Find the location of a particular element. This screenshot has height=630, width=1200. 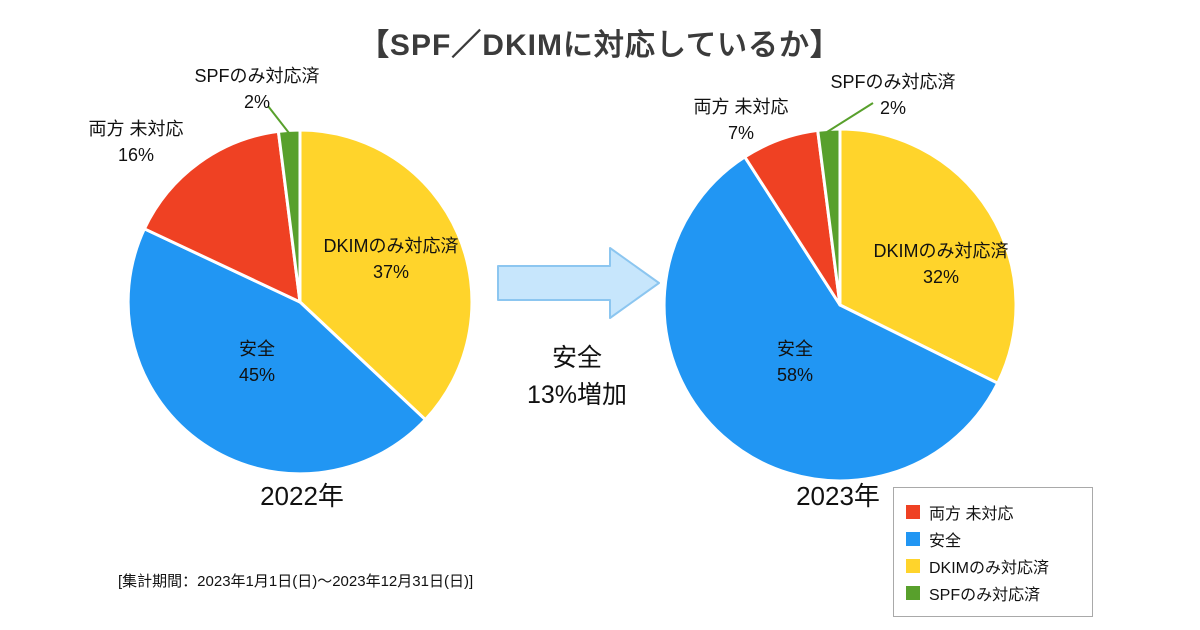

legend: 両方 未対応 安全 DKIMのみ対応済 SPFのみ対応済 is located at coordinates (993, 552).